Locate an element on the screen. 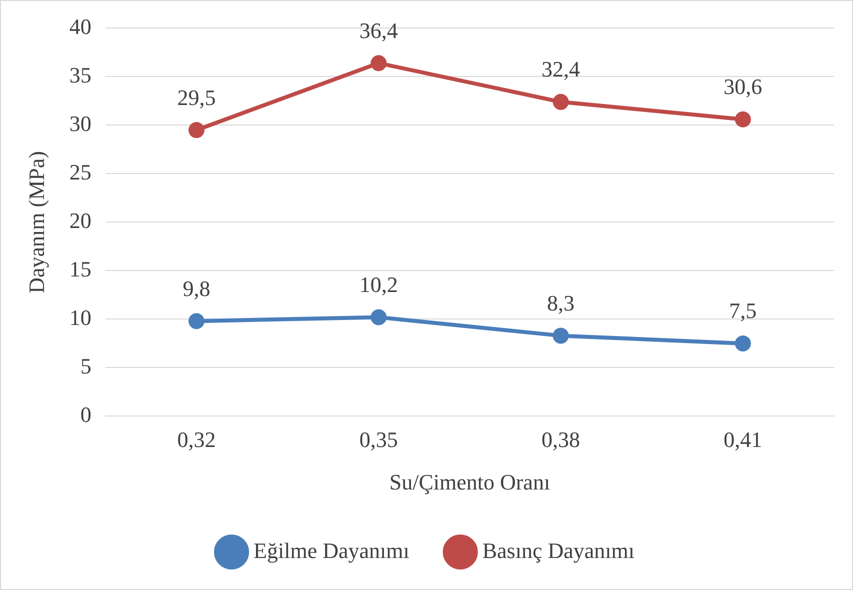  x-tick-label: 0,38 is located at coordinates (561, 439).